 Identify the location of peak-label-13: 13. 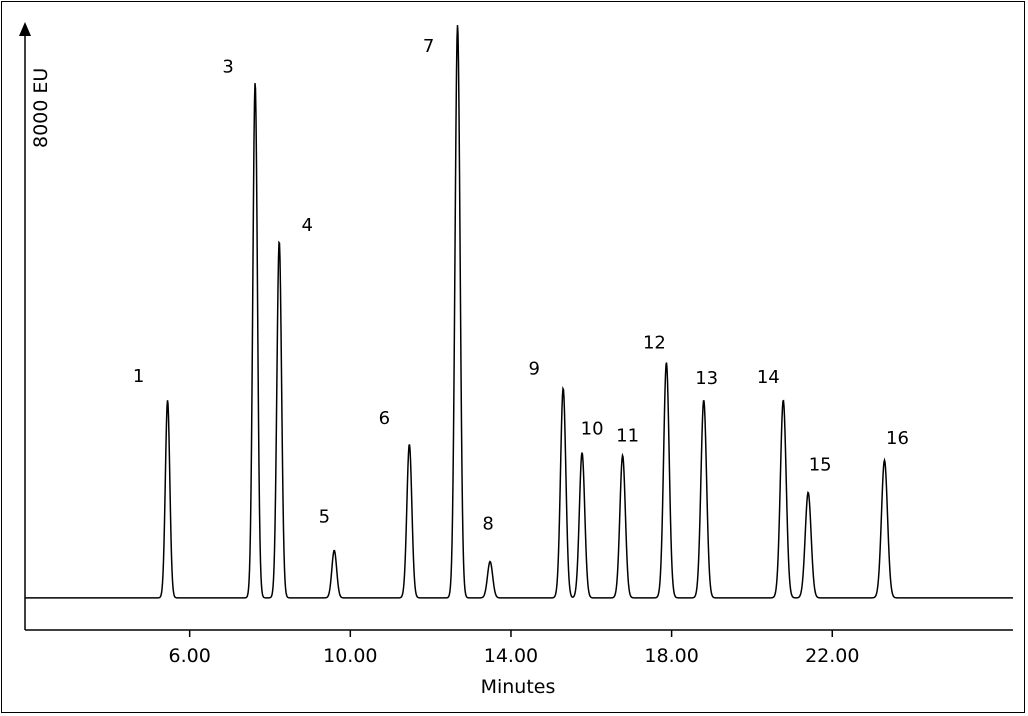
(706, 378).